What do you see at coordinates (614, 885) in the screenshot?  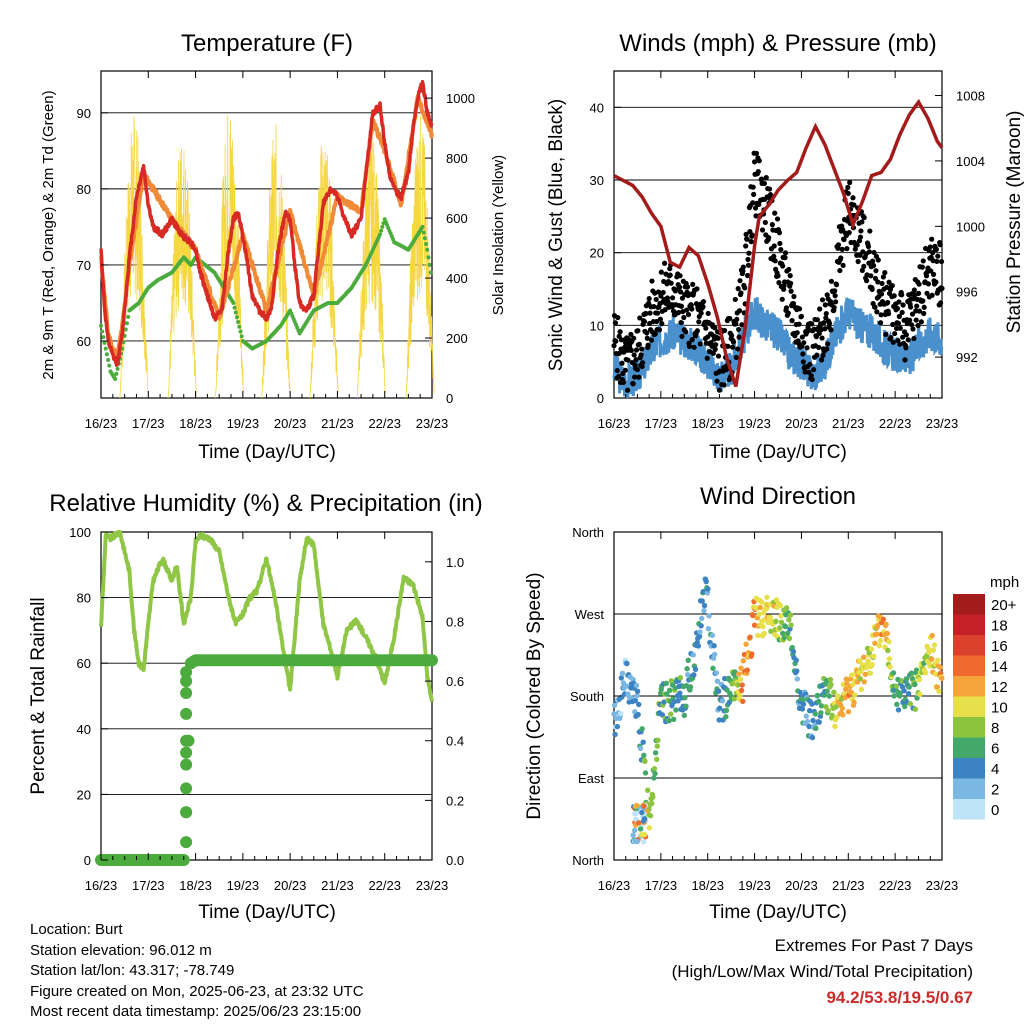 I see `dir-xtick-label: 16/23` at bounding box center [614, 885].